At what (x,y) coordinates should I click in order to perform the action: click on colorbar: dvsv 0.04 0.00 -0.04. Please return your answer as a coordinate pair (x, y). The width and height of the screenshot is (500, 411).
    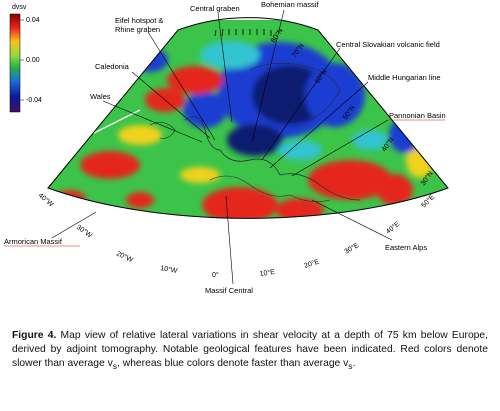
    Looking at the image, I should click on (25, 58).